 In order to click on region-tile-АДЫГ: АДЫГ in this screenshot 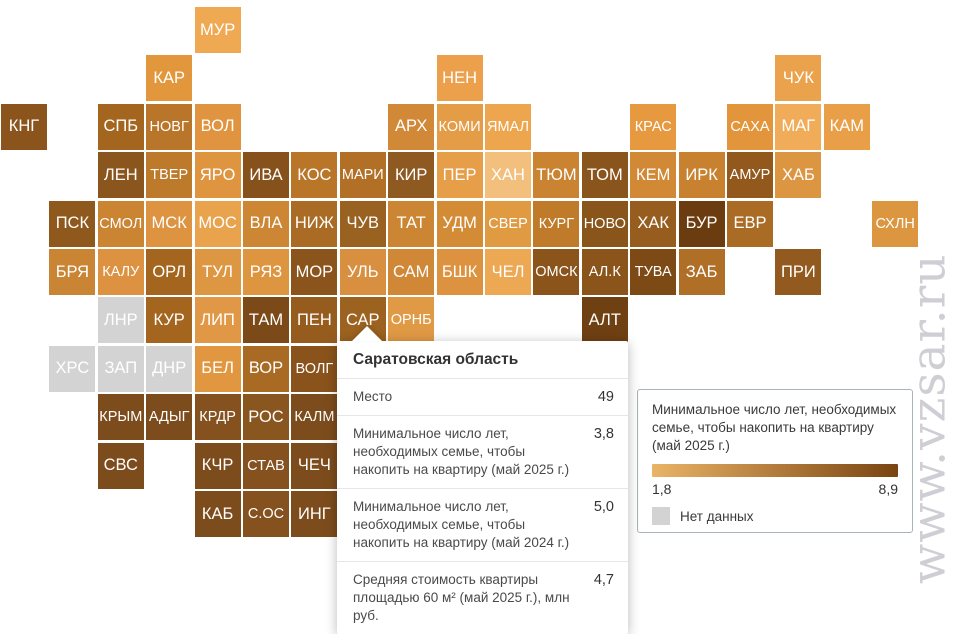, I will do `click(169, 417)`.